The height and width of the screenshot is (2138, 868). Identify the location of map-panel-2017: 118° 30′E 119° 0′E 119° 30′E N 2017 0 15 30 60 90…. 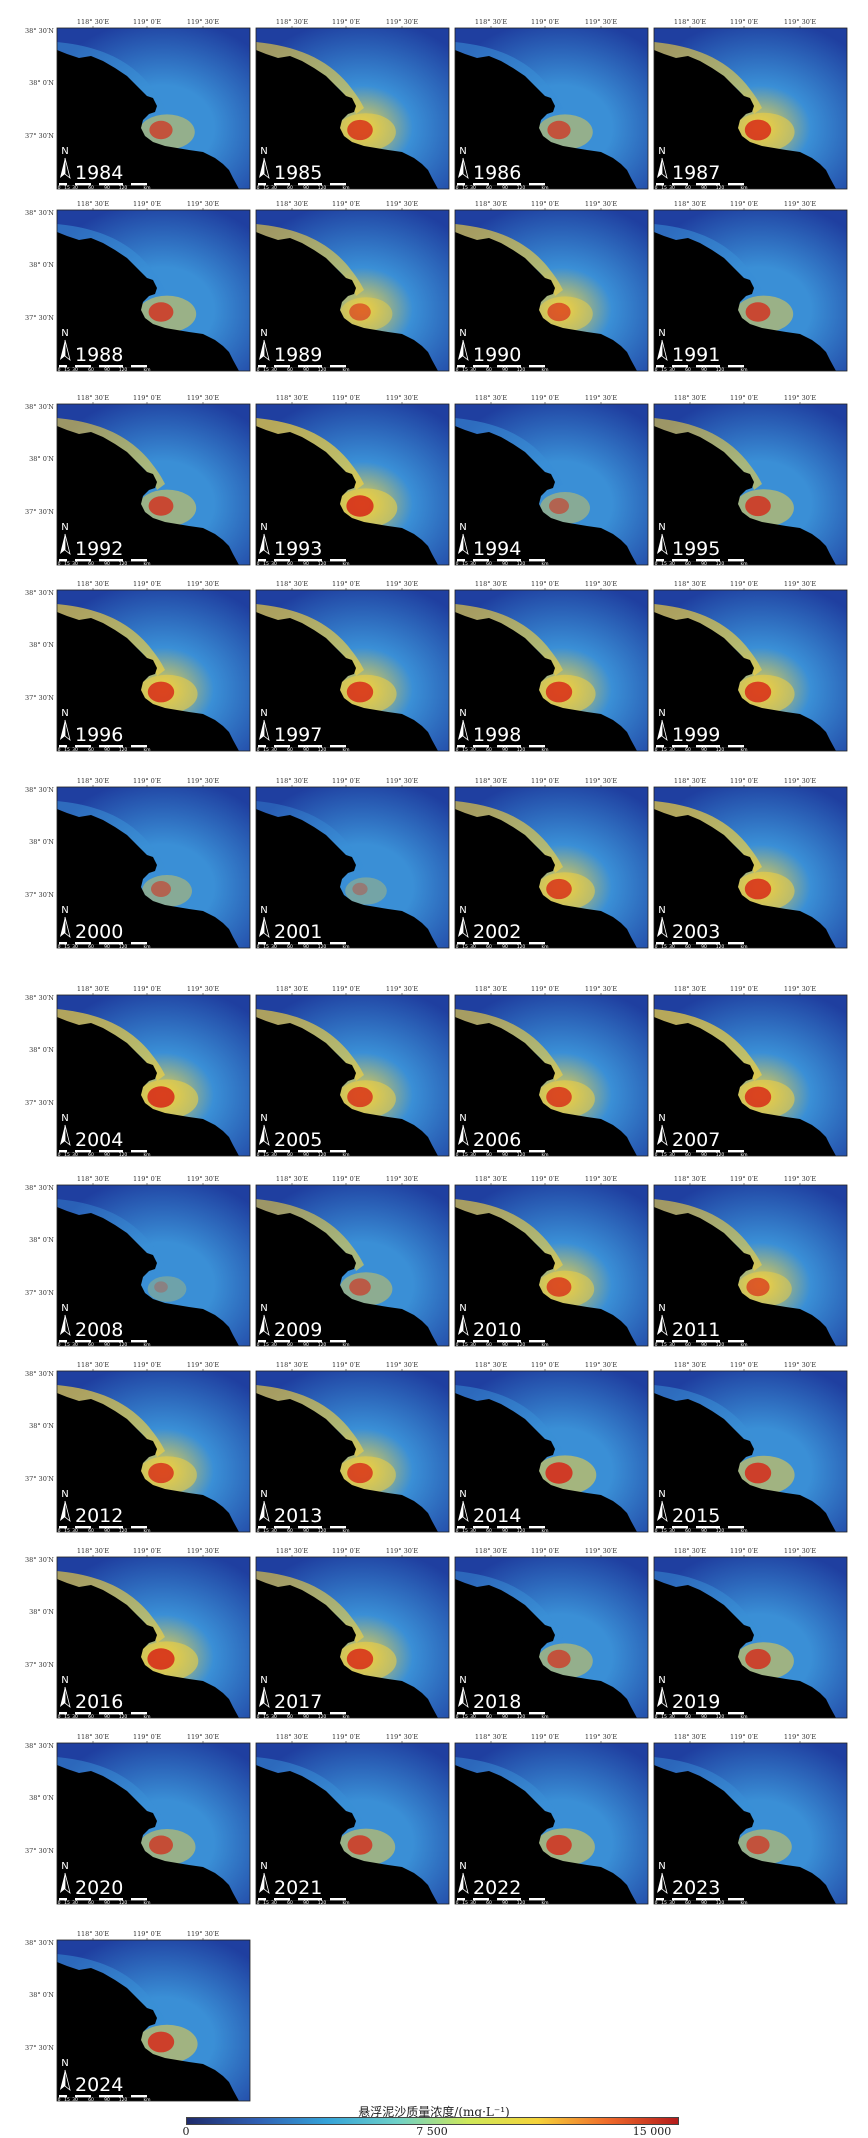
(352, 1633).